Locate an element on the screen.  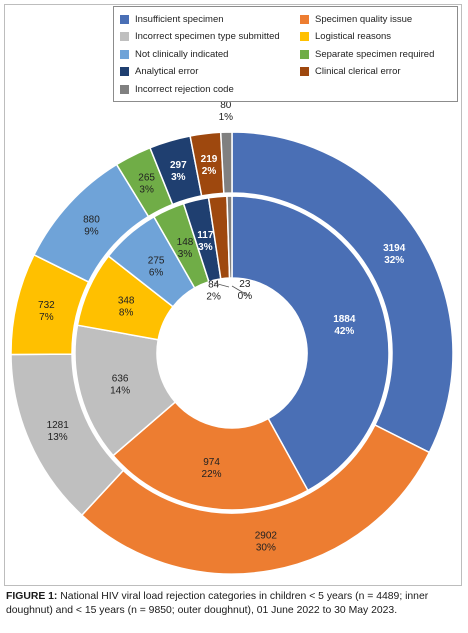
legend-item-logistical-reasons: Logistical reasons is located at coordinates (345, 37).